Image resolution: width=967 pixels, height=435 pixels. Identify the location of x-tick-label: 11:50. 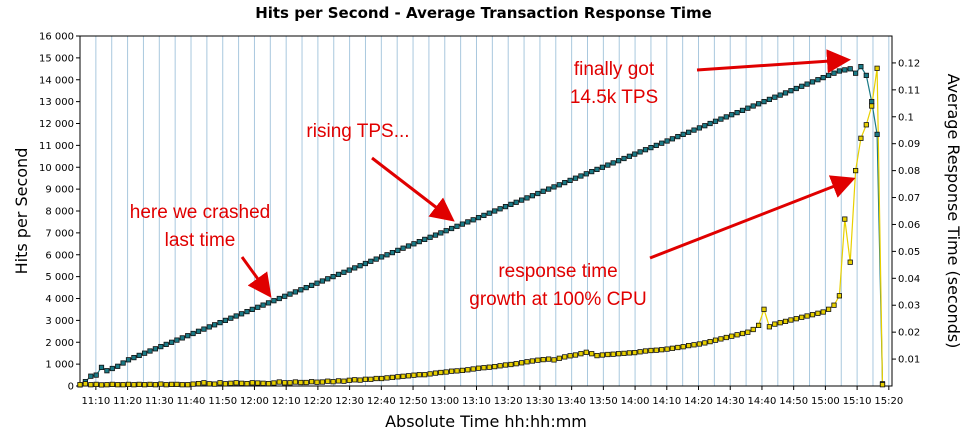
(222, 401).